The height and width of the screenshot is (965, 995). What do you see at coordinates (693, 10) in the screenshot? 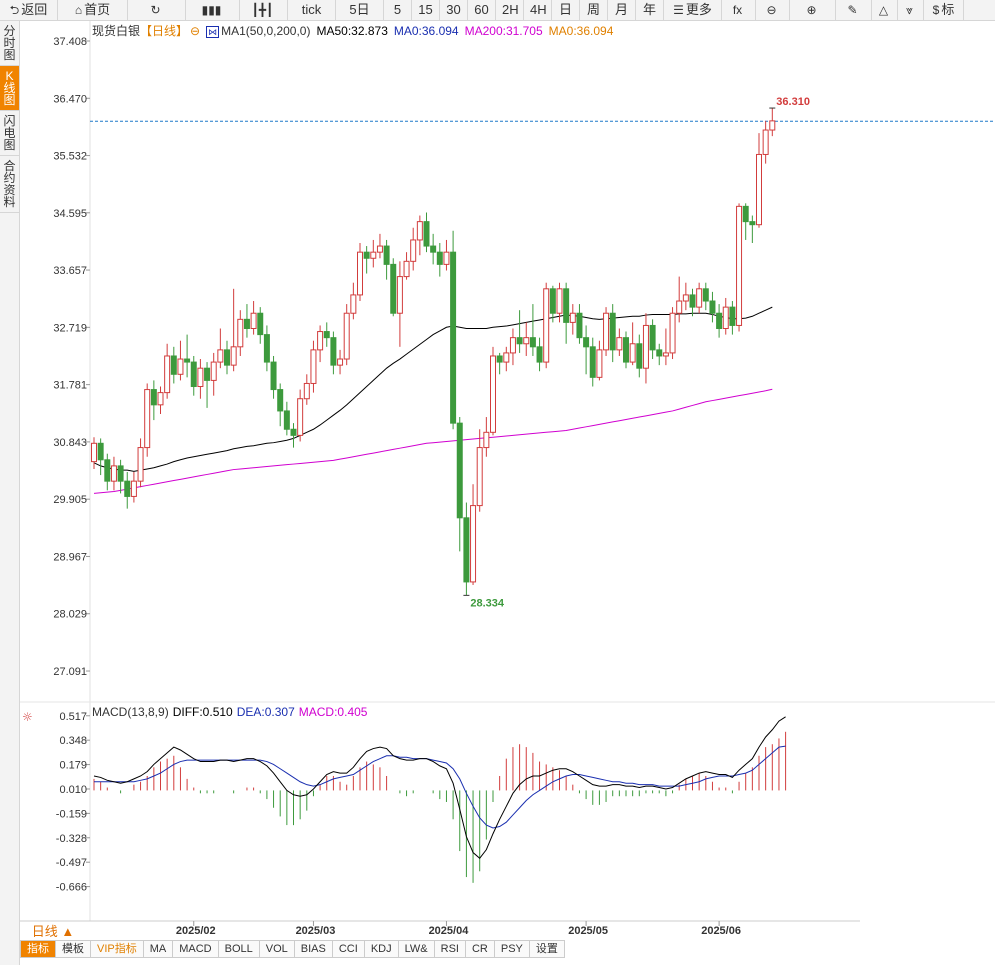
I see `menu-button: ☰ 更多` at bounding box center [693, 10].